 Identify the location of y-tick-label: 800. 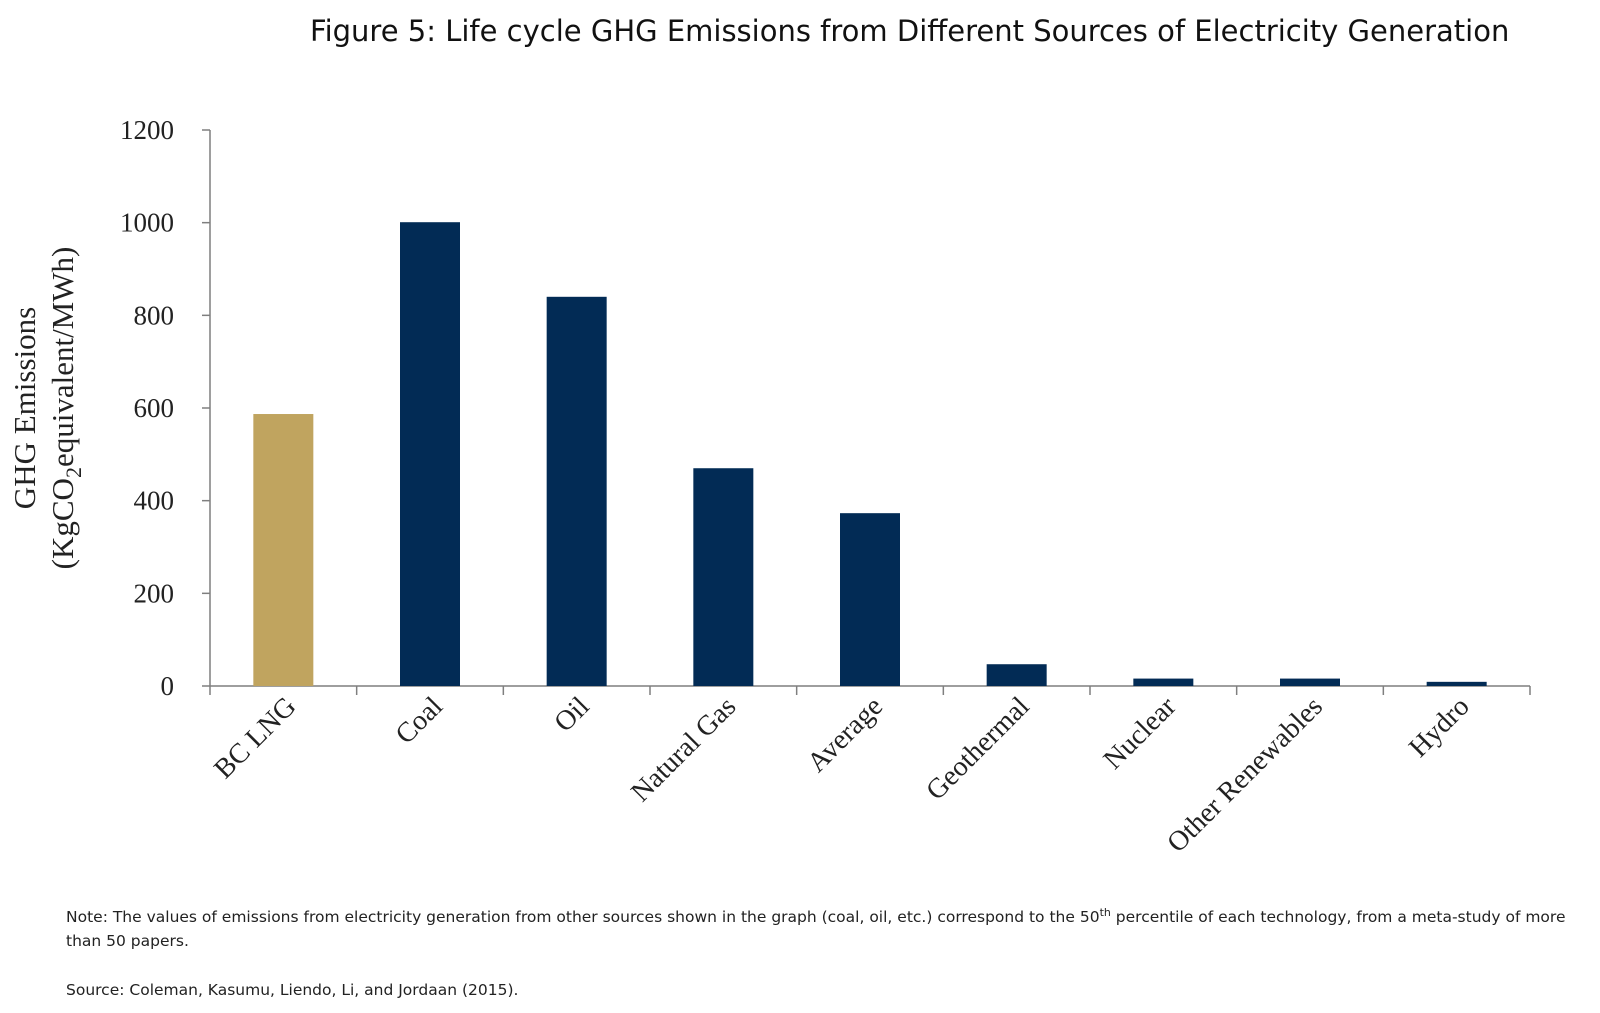
(154, 315).